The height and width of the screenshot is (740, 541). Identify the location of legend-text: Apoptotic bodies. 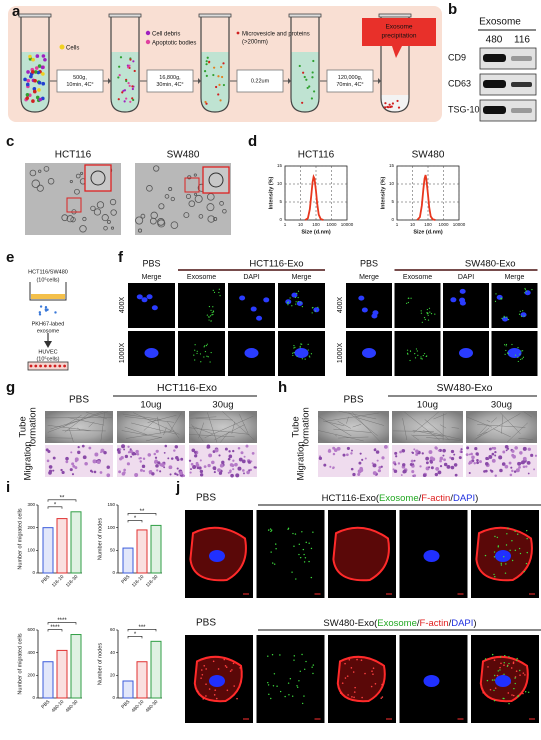
(174, 44).